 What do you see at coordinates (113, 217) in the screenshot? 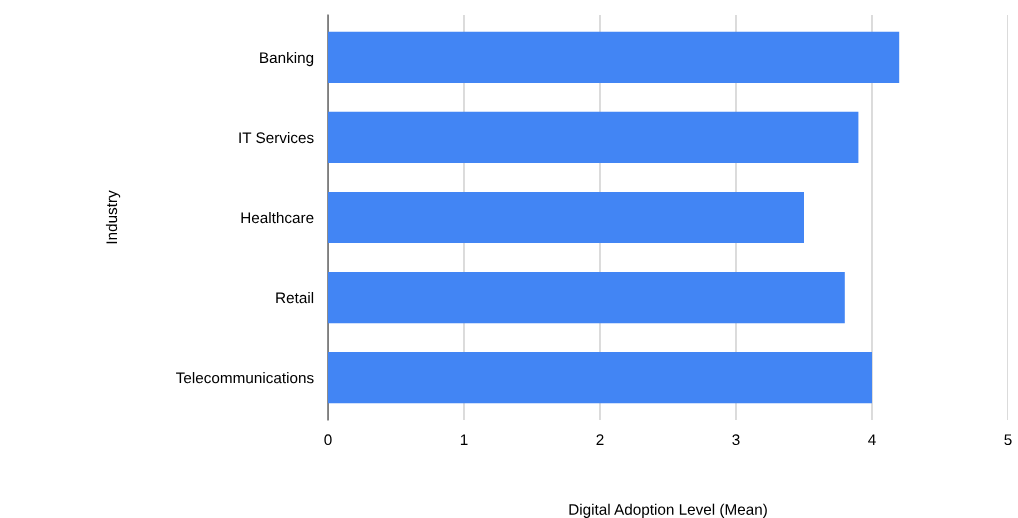
I see `y-axis-title: Industry` at bounding box center [113, 217].